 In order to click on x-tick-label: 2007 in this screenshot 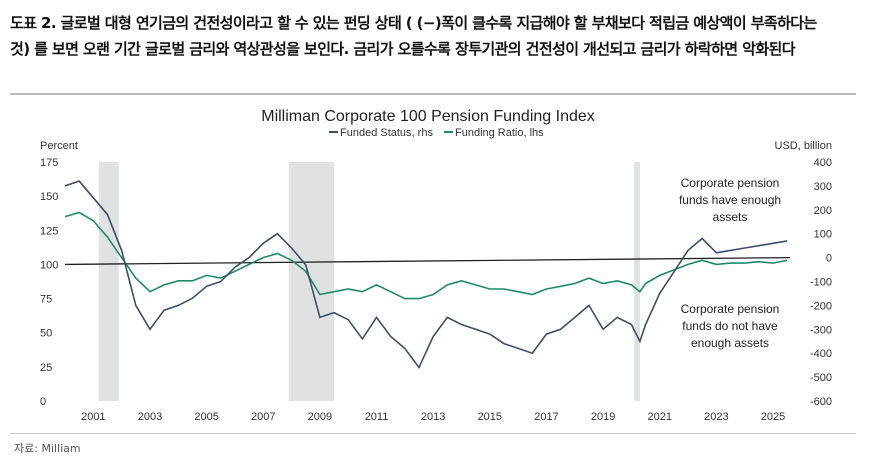, I will do `click(263, 417)`.